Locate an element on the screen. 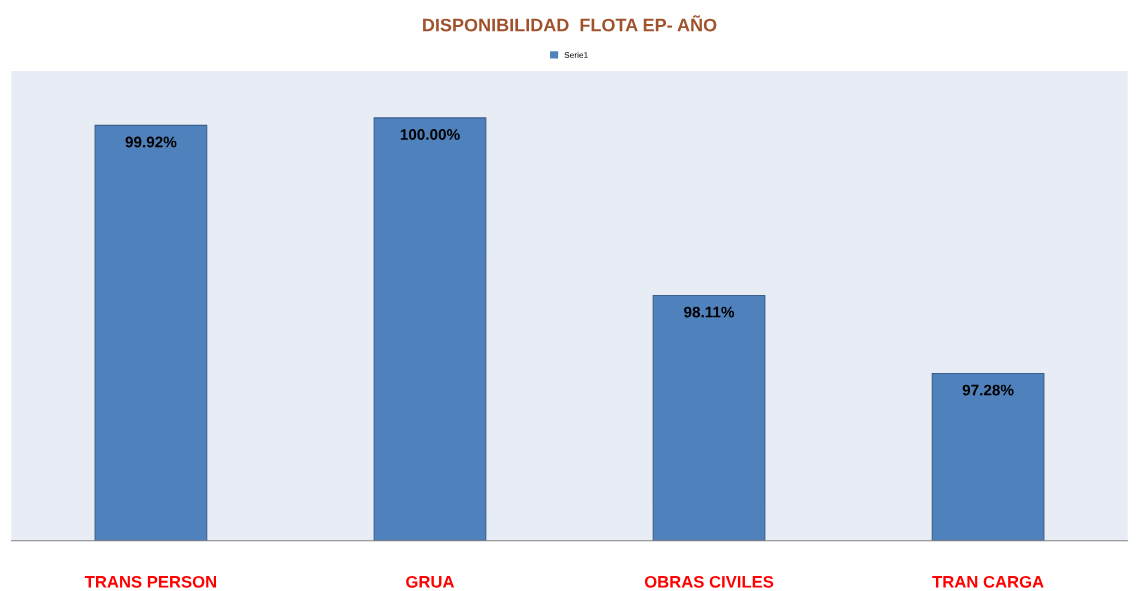 The image size is (1139, 591). data-label: 100.00% is located at coordinates (430, 134).